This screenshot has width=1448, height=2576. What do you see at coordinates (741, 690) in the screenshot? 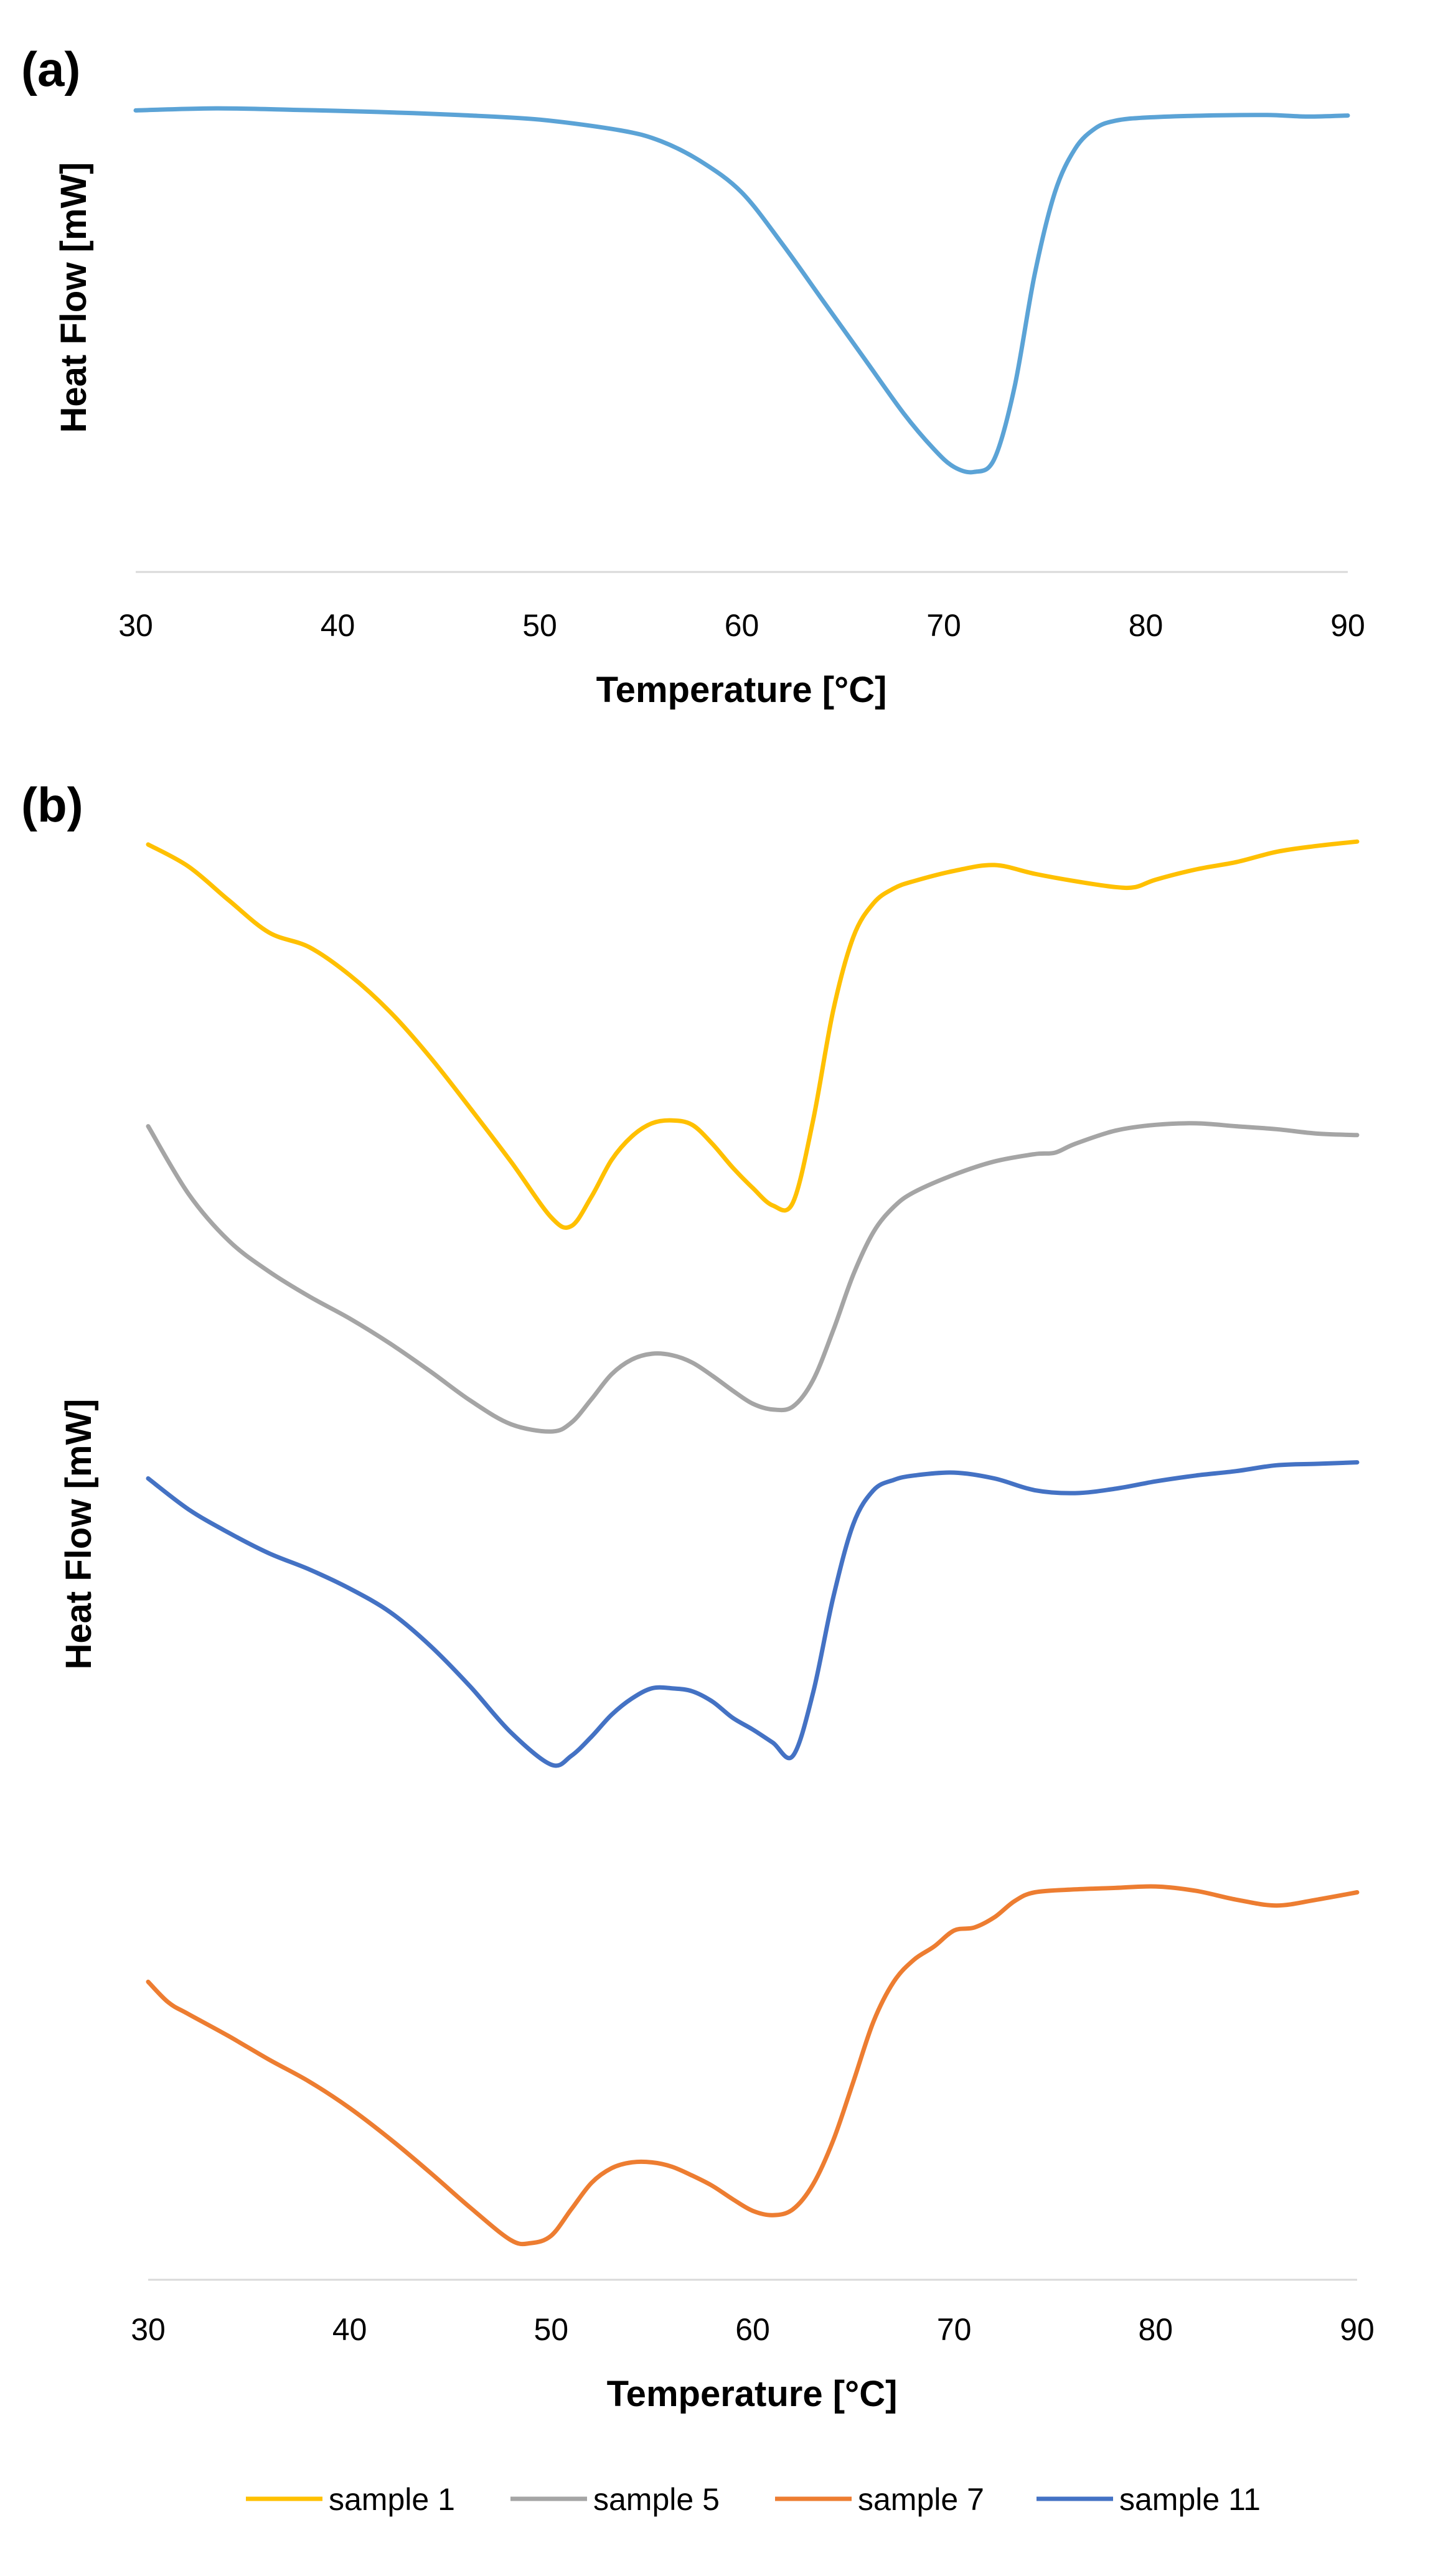
I see `chart-a-x-axis-title: Temperature [°C]` at bounding box center [741, 690].